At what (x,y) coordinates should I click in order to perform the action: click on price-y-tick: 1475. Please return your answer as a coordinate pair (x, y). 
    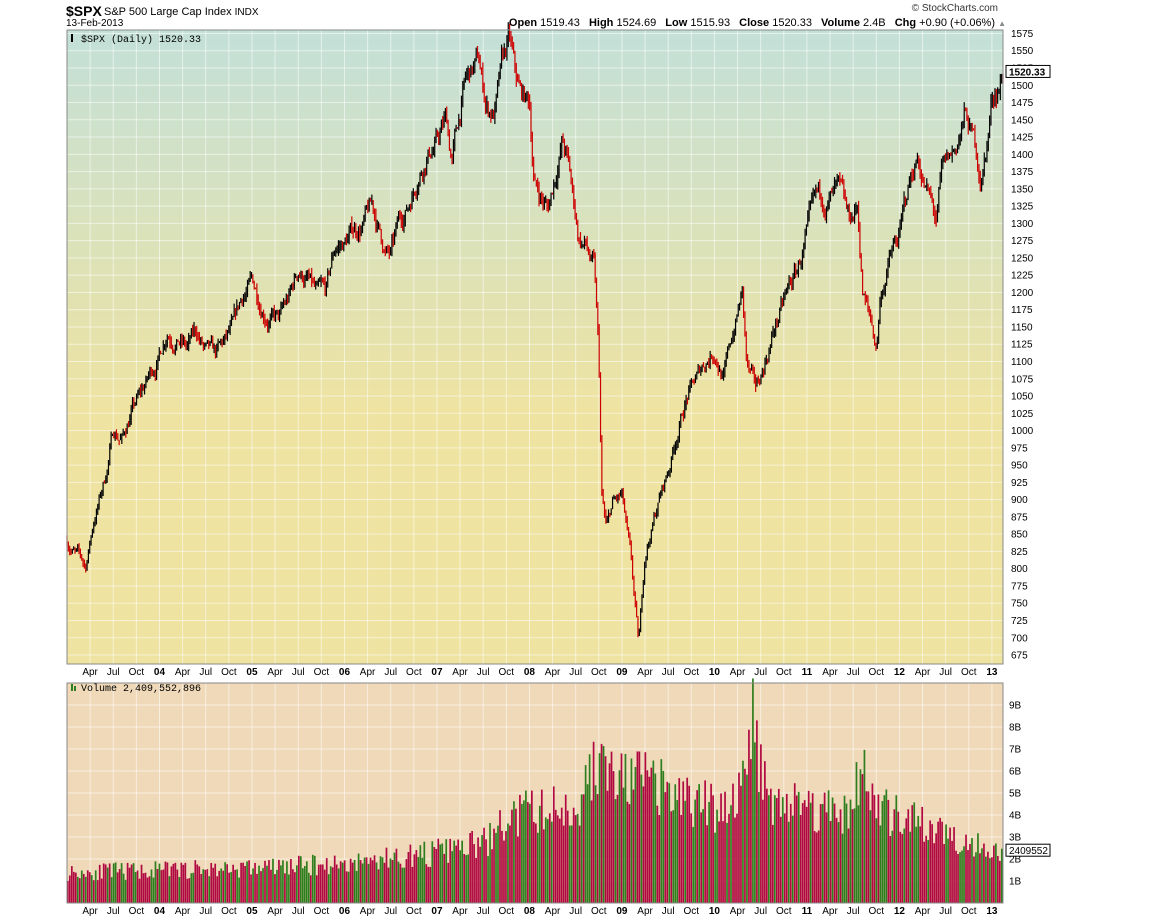
    Looking at the image, I should click on (1022, 103).